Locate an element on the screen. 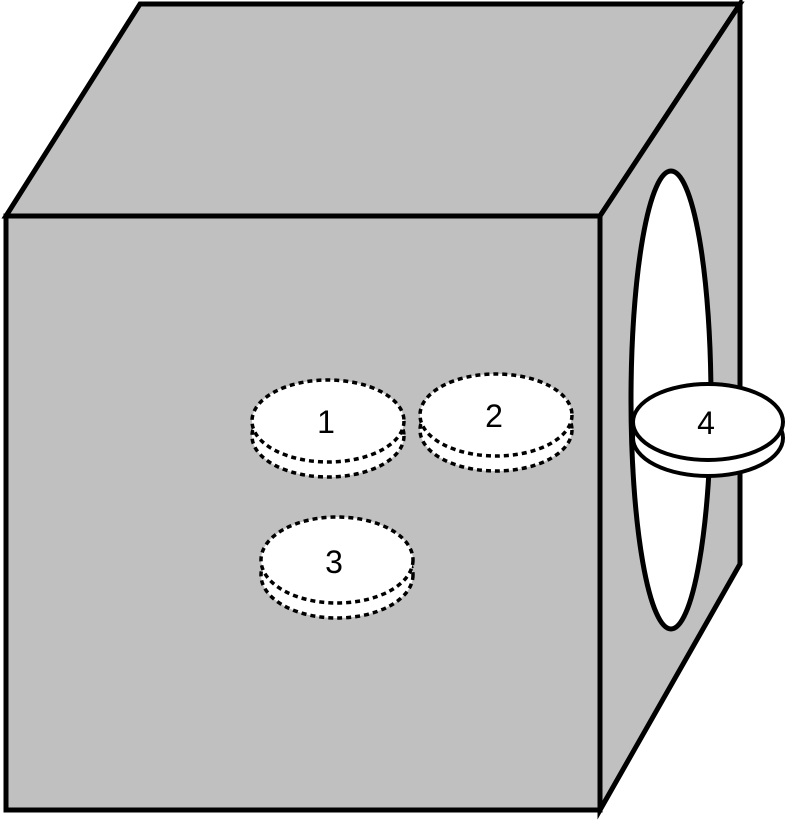  coin-2-label: 2 is located at coordinates (494, 416).